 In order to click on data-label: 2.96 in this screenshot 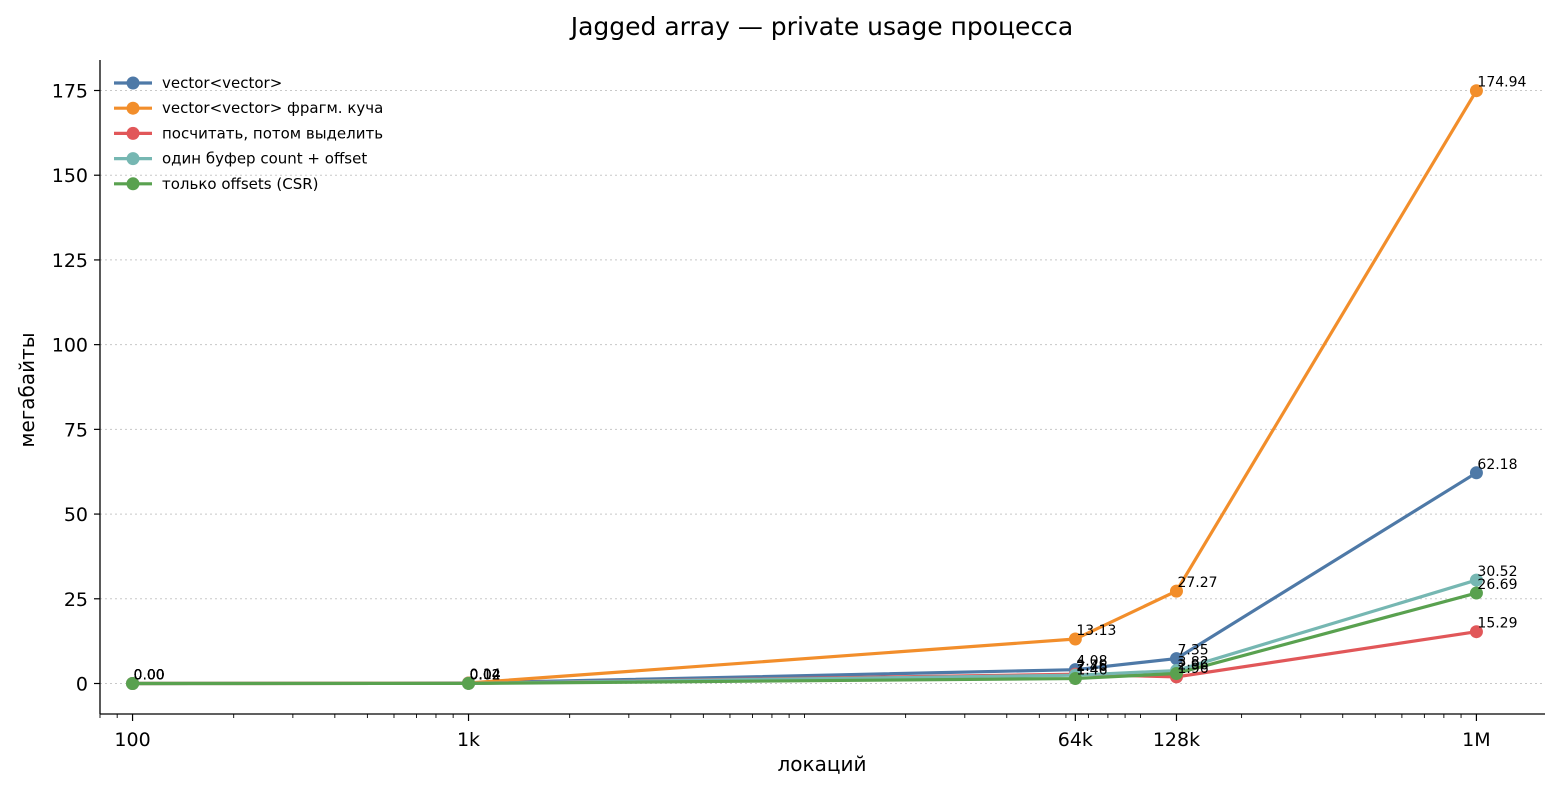, I will do `click(1192, 665)`.